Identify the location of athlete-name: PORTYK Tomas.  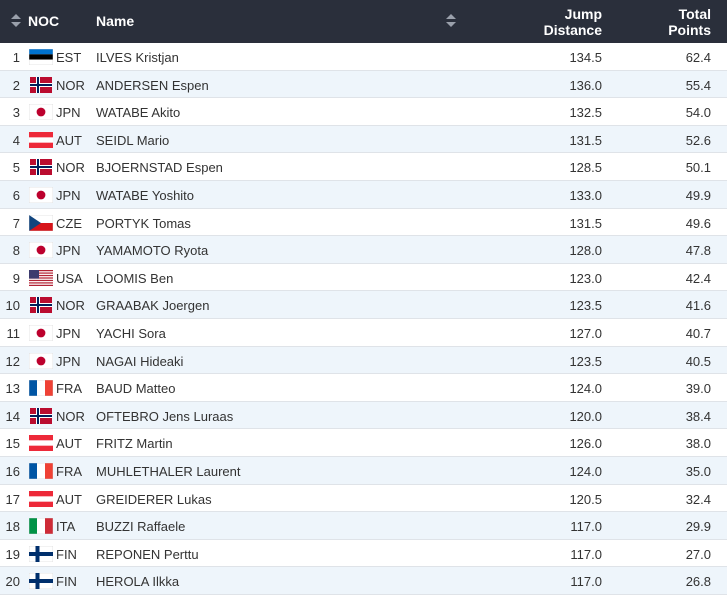
(143, 223).